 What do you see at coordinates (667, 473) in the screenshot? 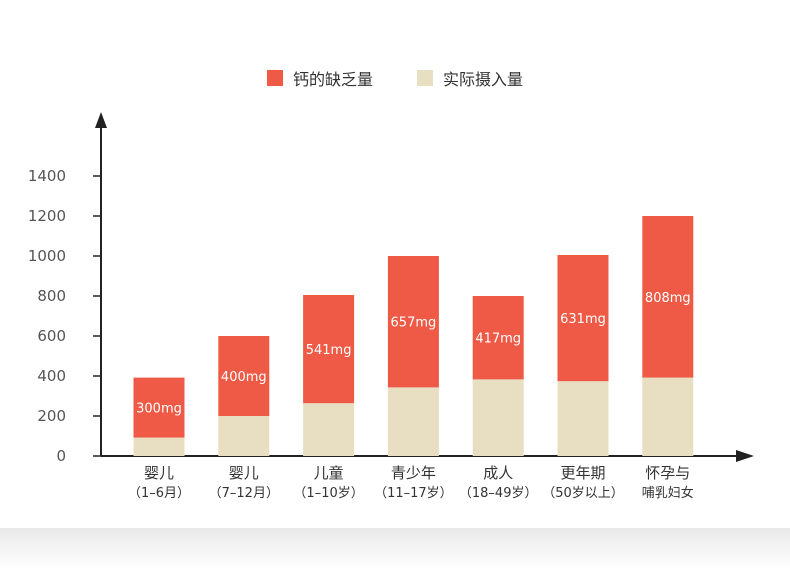
I see `x-category-label: 怀孕与` at bounding box center [667, 473].